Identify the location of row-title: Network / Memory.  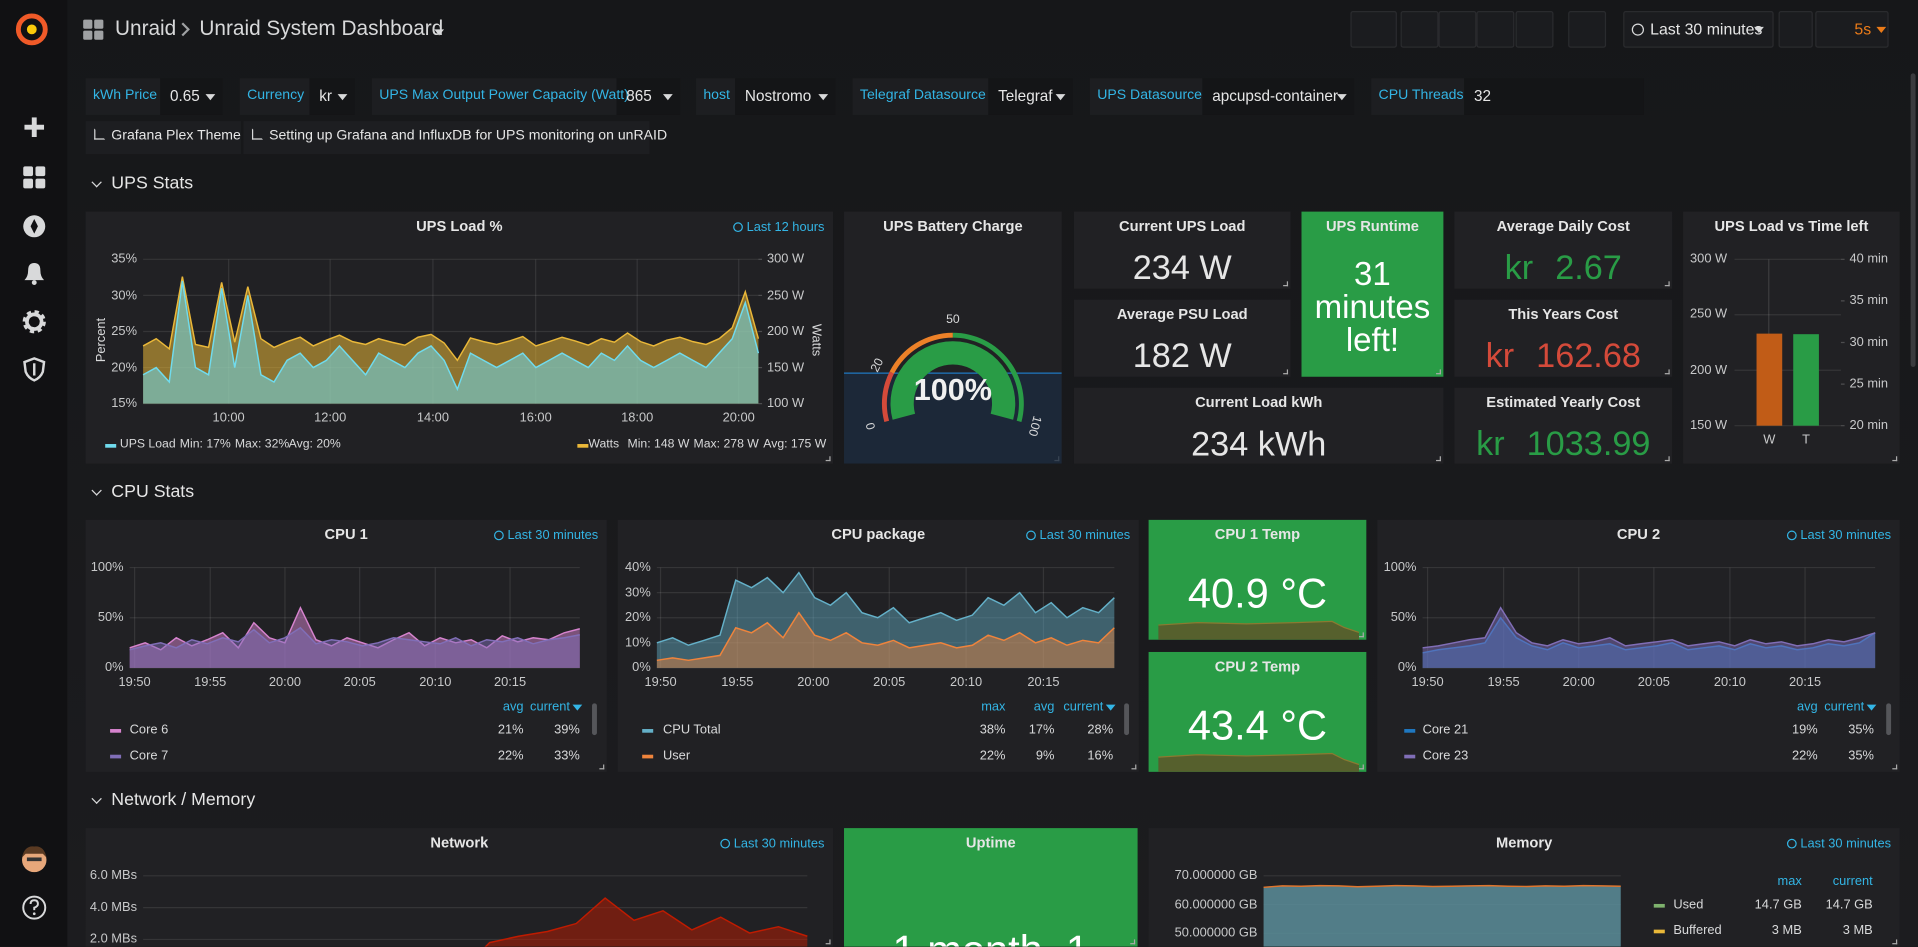
(183, 800).